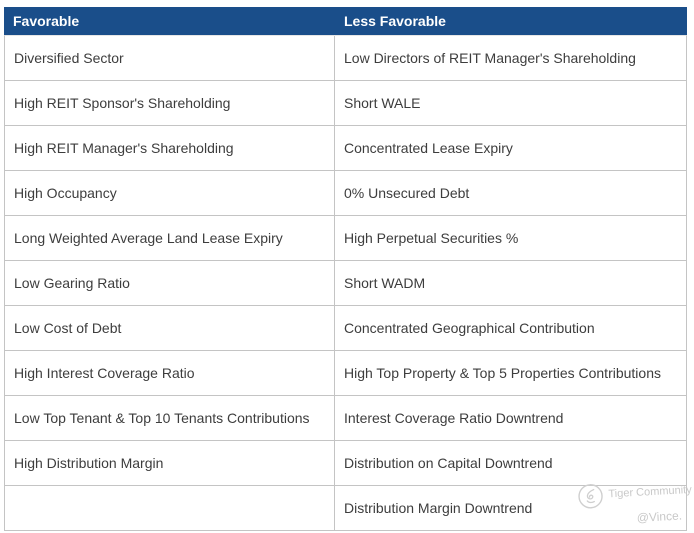 The image size is (694, 533). I want to click on less-favorable-cell: High Perpetual Securities %, so click(431, 238).